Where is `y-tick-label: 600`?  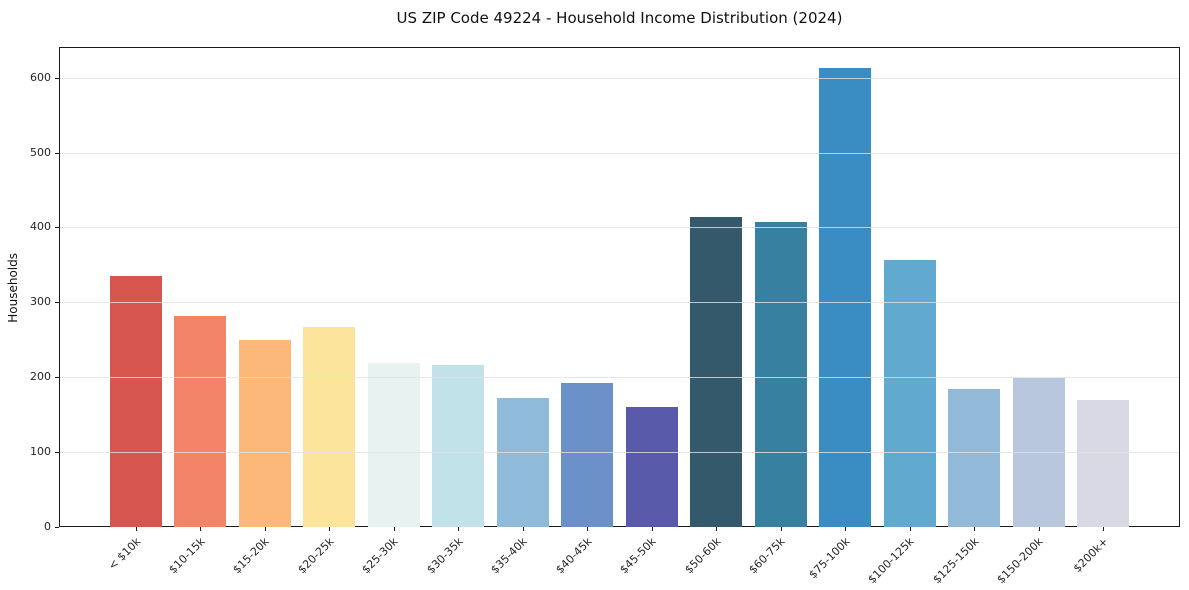 y-tick-label: 600 is located at coordinates (40, 77).